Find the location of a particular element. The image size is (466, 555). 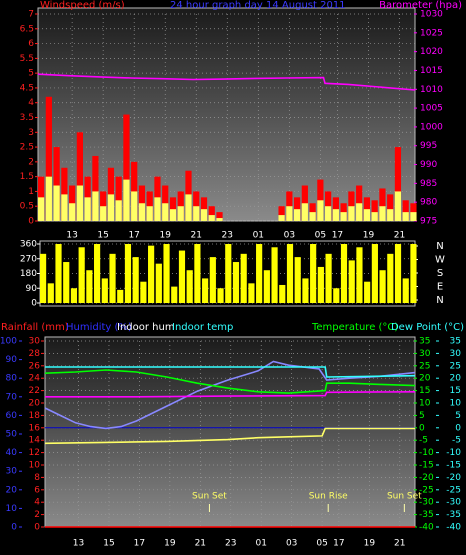

y-tick-label: 985 is located at coordinates (428, 184).